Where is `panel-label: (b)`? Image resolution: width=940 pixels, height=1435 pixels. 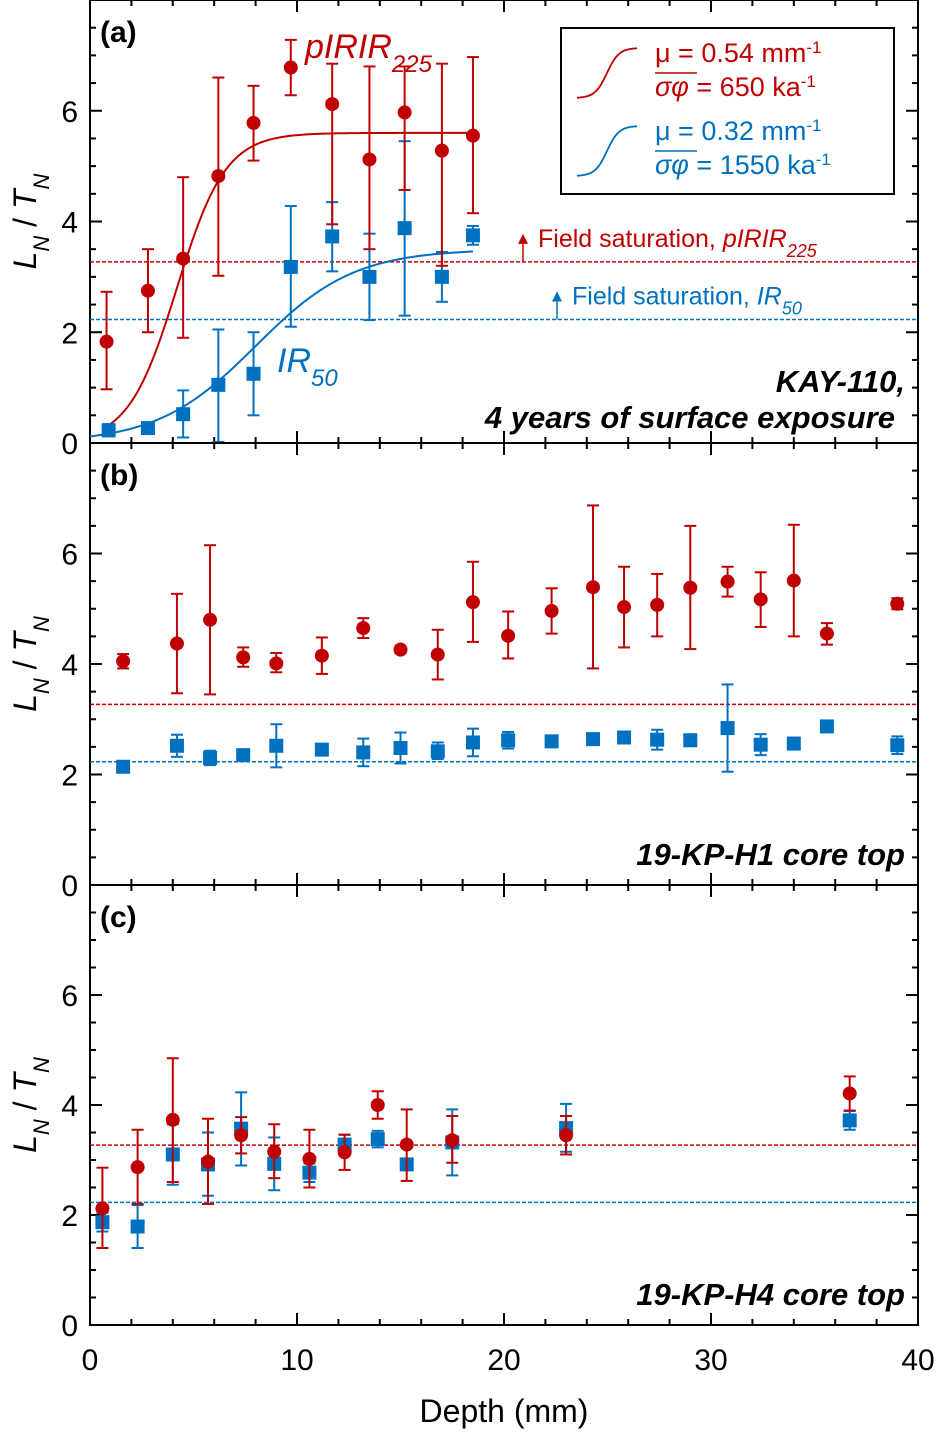
panel-label: (b) is located at coordinates (119, 475).